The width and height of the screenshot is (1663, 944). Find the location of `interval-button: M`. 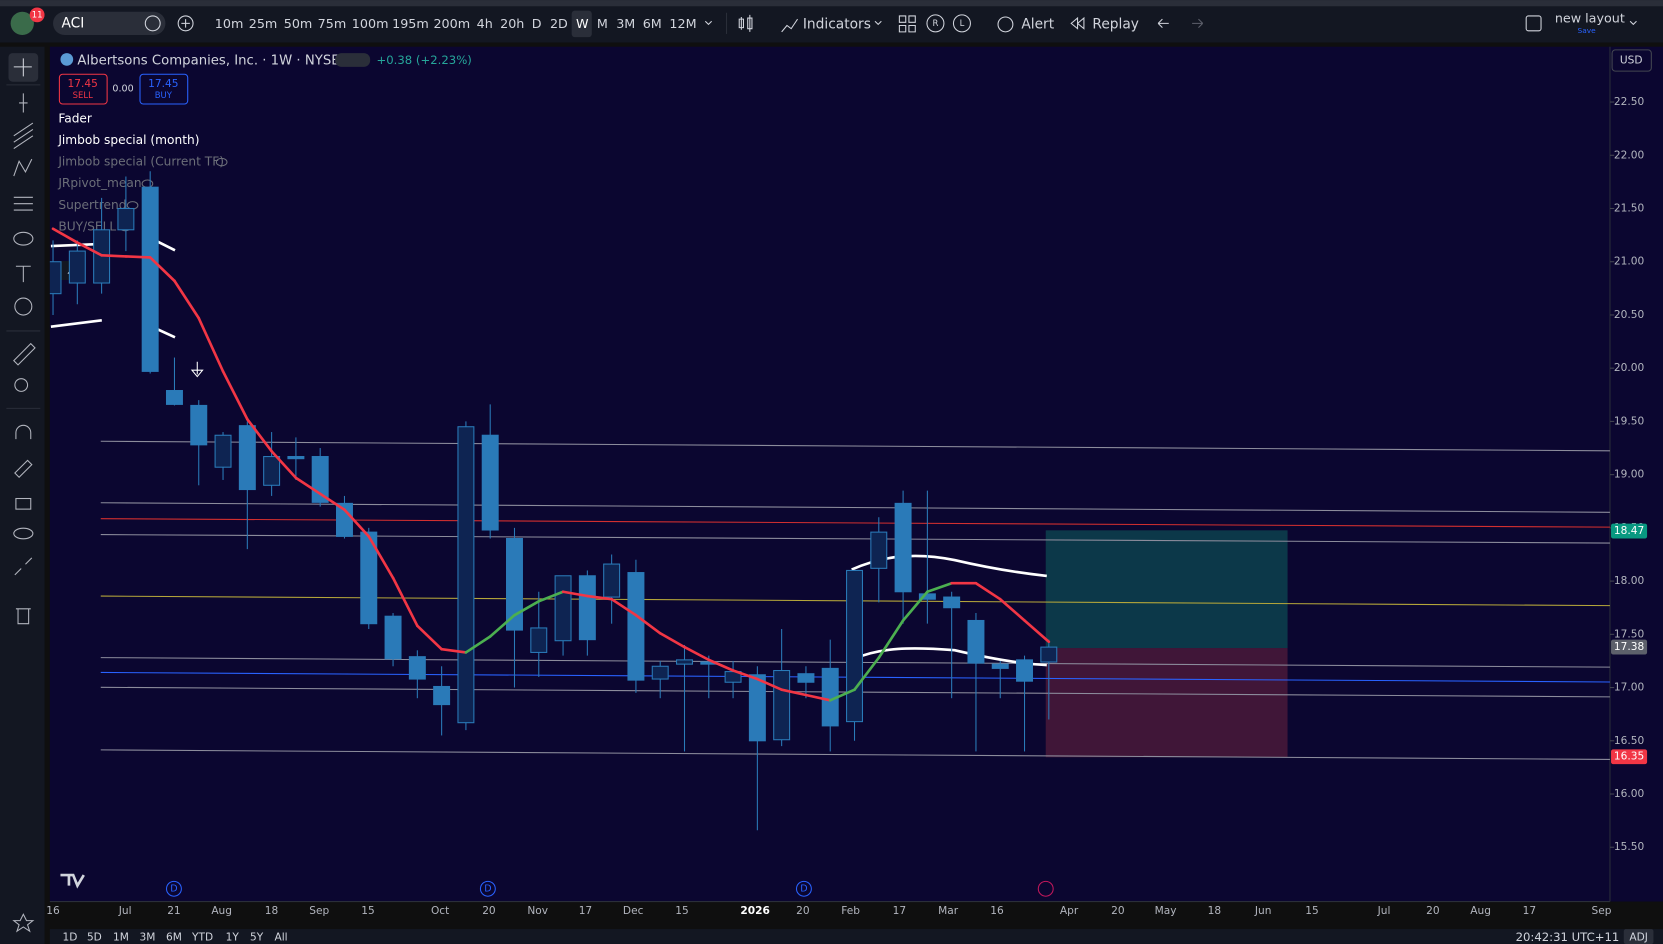

interval-button: M is located at coordinates (602, 23).